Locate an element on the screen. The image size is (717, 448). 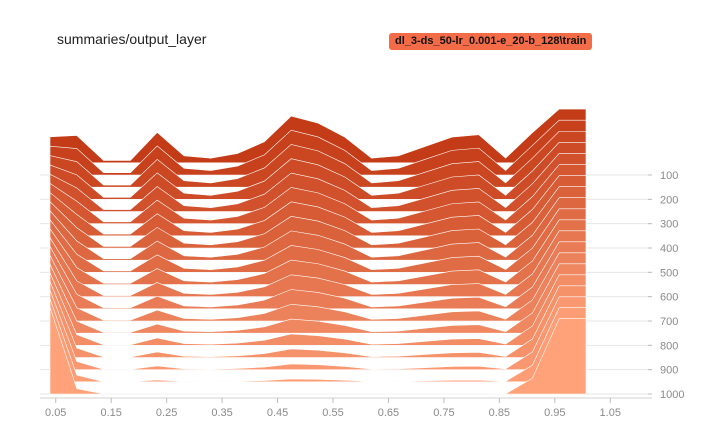
y-tick-label: 500 is located at coordinates (669, 273).